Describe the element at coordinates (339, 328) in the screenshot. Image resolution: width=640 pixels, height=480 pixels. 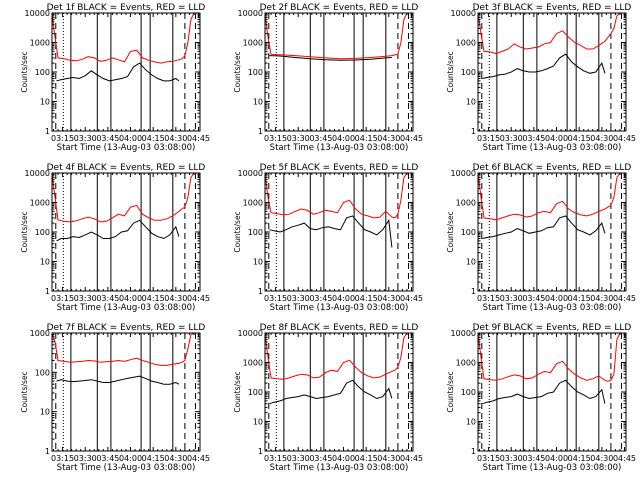
I see `panel-title: Det 8f BLACK = Events, RED = LLD` at that location.